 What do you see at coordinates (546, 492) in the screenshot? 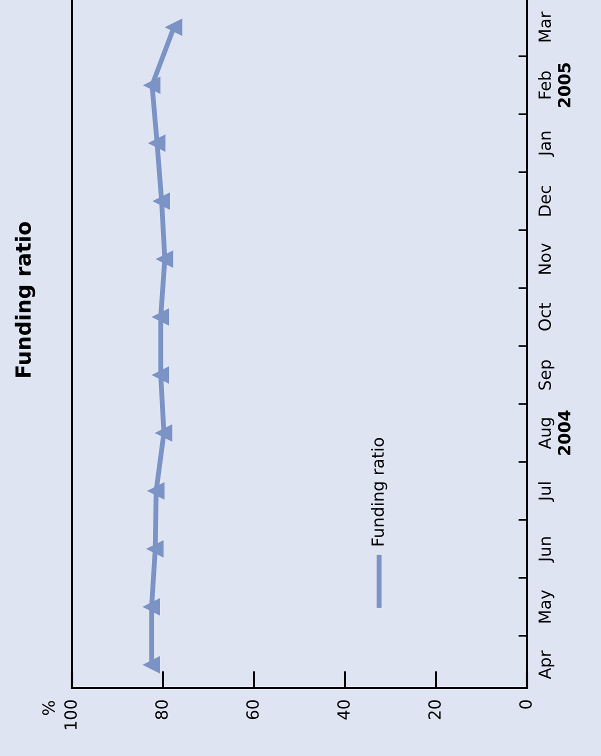
I see `y-tick-label: Jul` at bounding box center [546, 492].